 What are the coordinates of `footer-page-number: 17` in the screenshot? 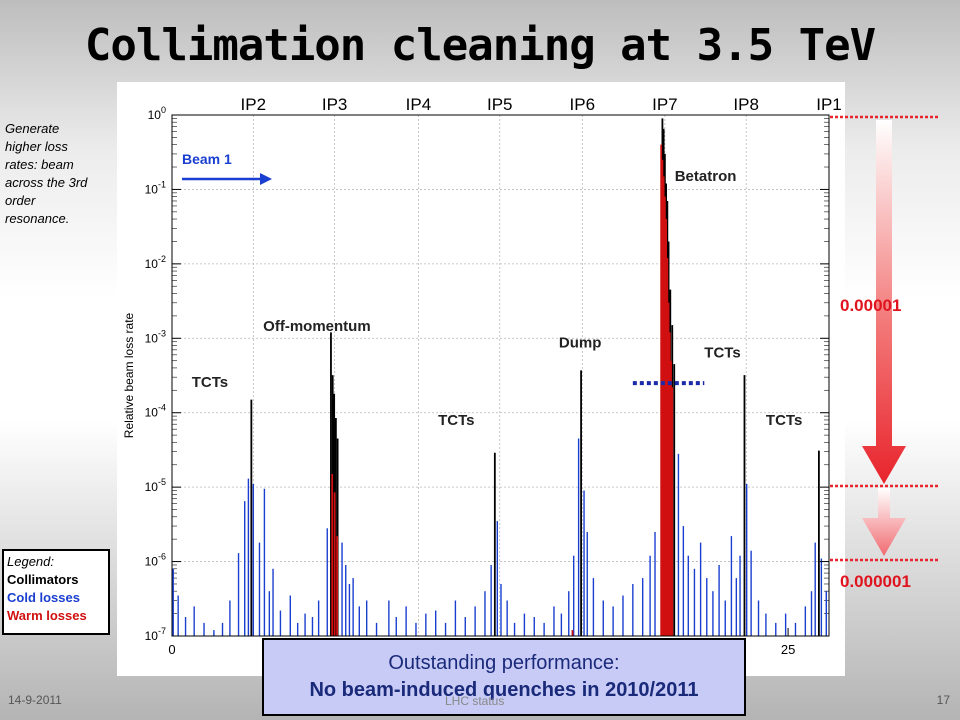 It's located at (943, 700).